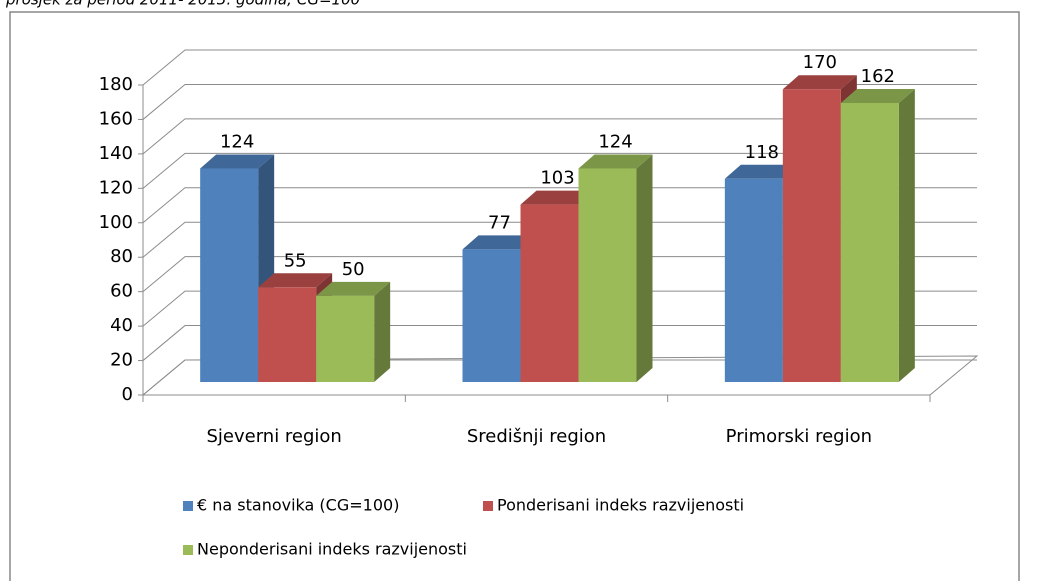 This screenshot has height=585, width=1039. I want to click on legend-label: Ponderisani indeks razvijenosti, so click(620, 505).